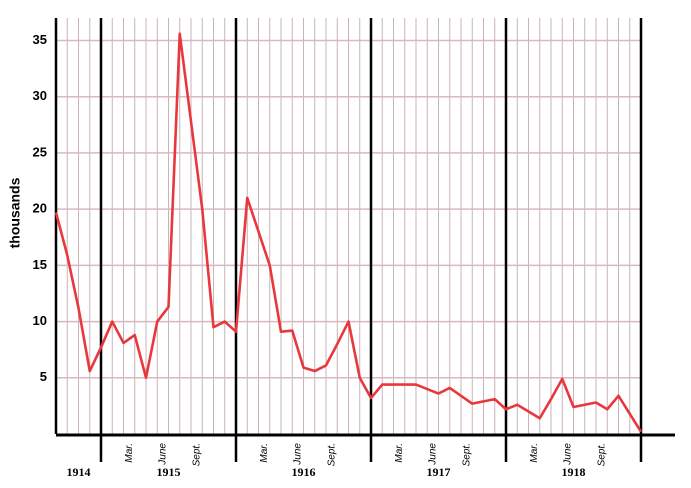 This screenshot has height=488, width=691. What do you see at coordinates (40, 208) in the screenshot?
I see `y-tick-label: 20` at bounding box center [40, 208].